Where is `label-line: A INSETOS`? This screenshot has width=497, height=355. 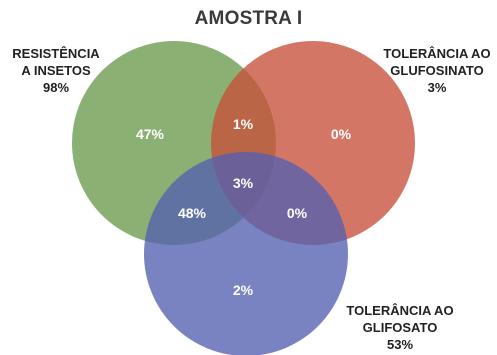 label-line: A INSETOS is located at coordinates (56, 70).